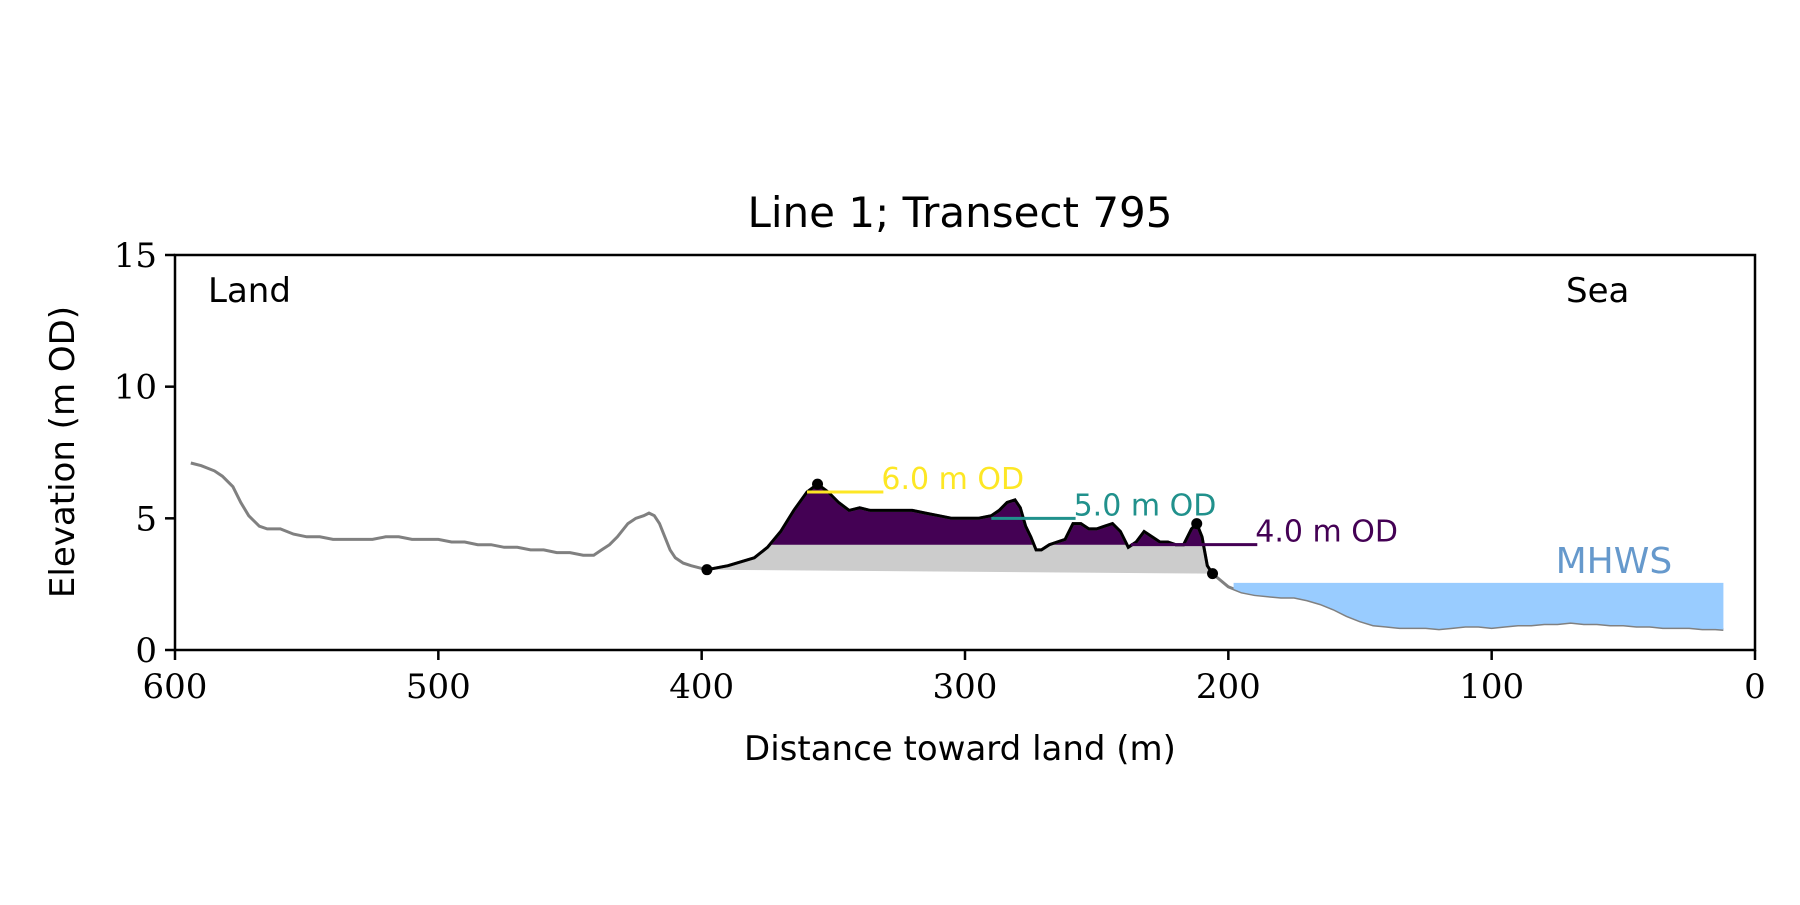  I want to click on land-label: Land, so click(249, 291).